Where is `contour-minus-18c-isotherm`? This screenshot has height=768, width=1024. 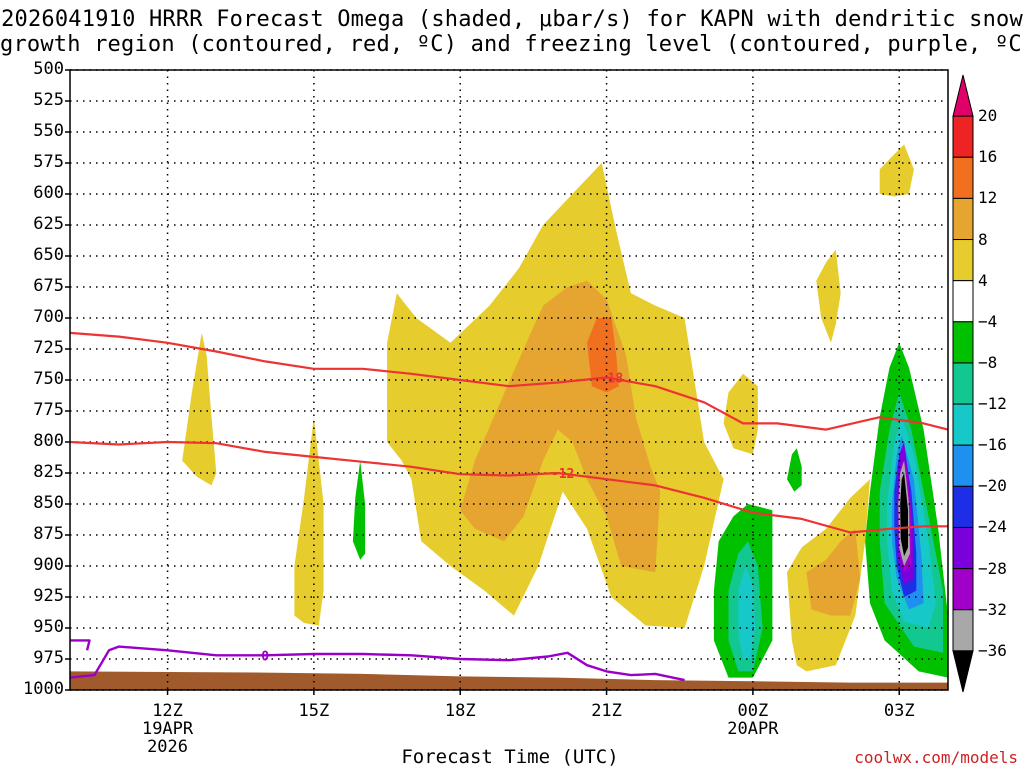 contour-minus-18c-isotherm is located at coordinates (509, 381).